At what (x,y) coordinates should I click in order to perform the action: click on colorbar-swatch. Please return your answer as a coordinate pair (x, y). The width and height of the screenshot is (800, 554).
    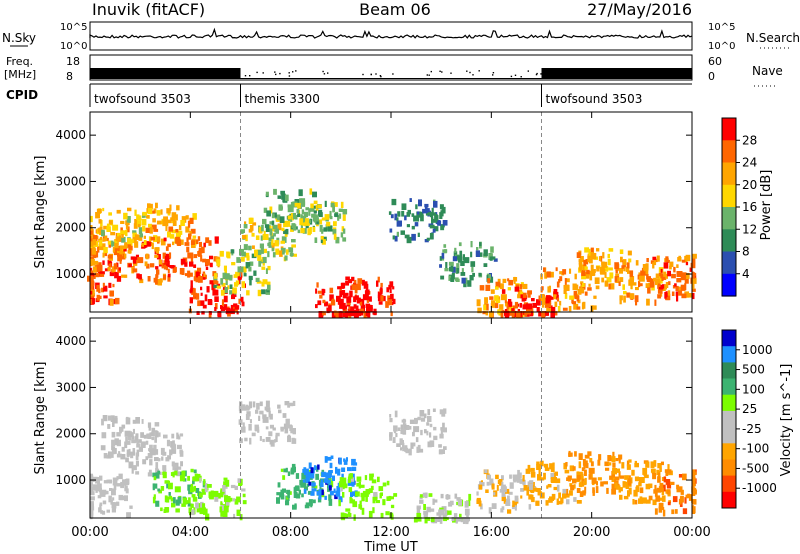
    Looking at the image, I should click on (729, 263).